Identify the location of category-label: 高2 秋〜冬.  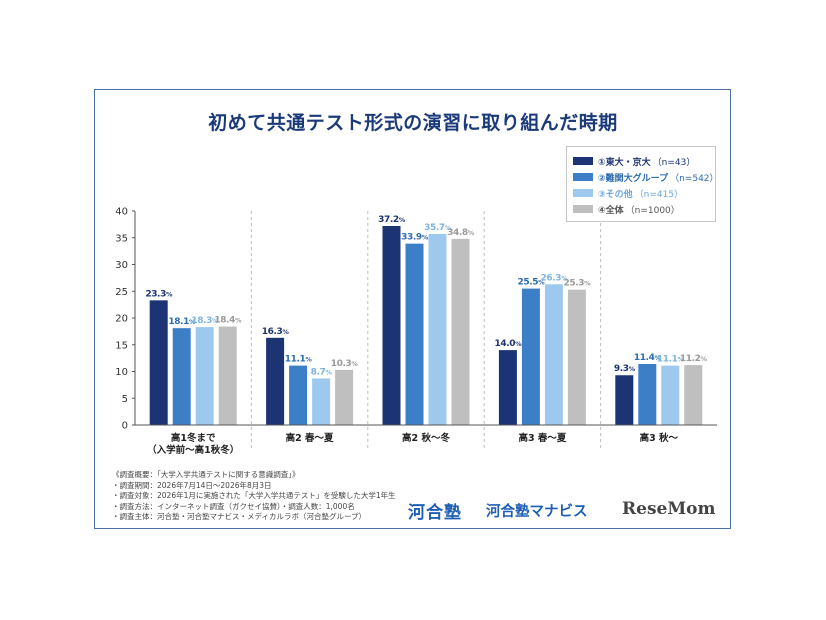
(426, 438).